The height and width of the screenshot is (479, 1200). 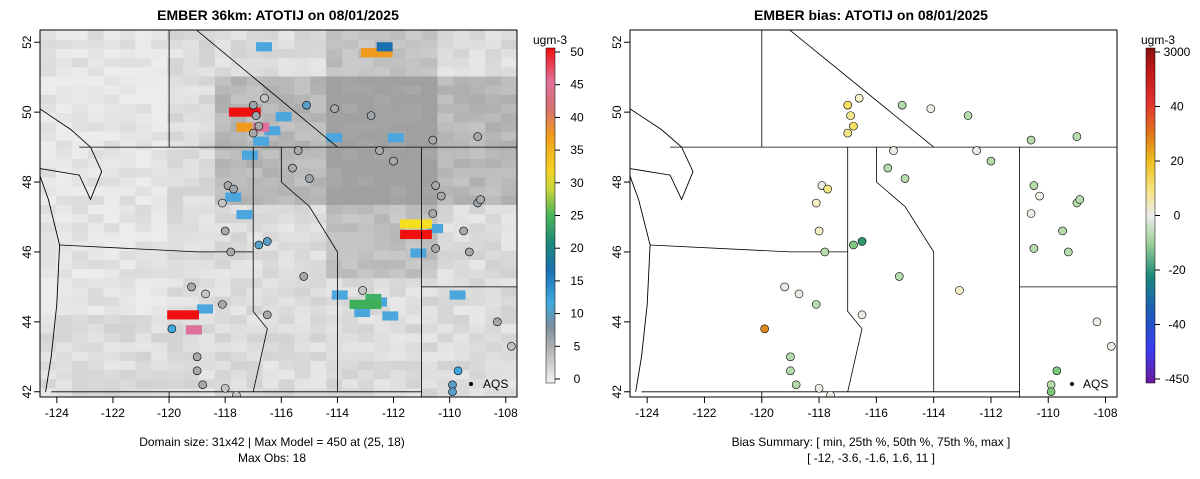 I want to click on grid-cell-hotspot, so click(x=376, y=53).